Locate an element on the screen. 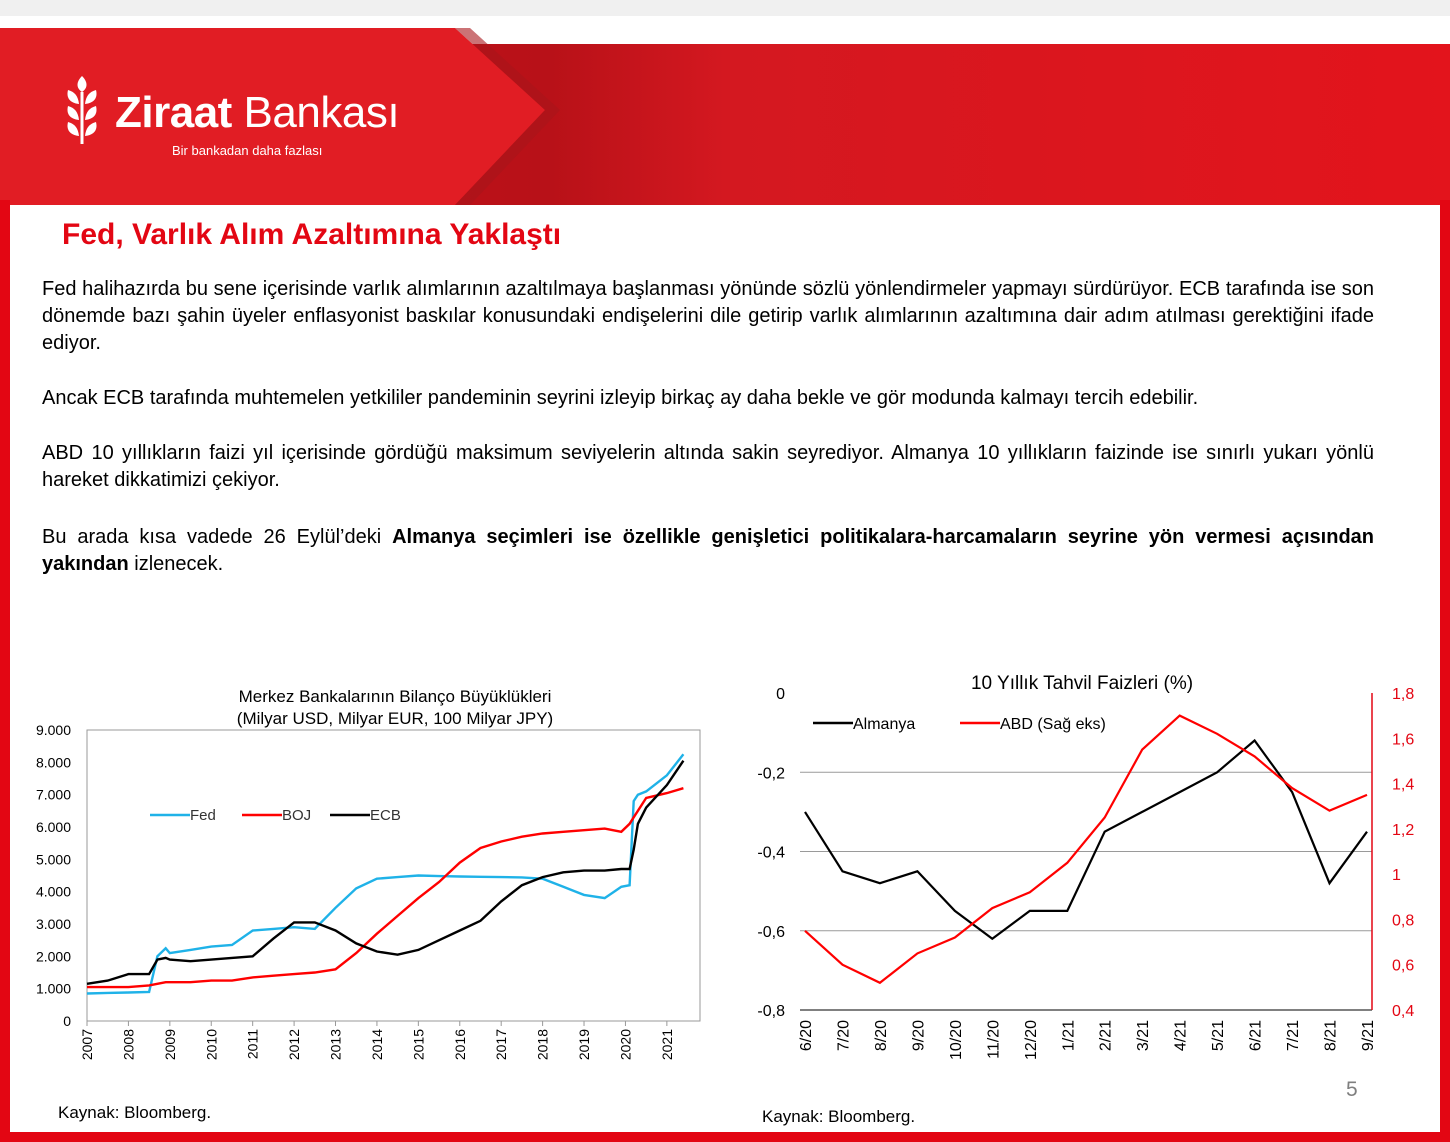  paragraph-4-post: izlenecek. is located at coordinates (176, 564).